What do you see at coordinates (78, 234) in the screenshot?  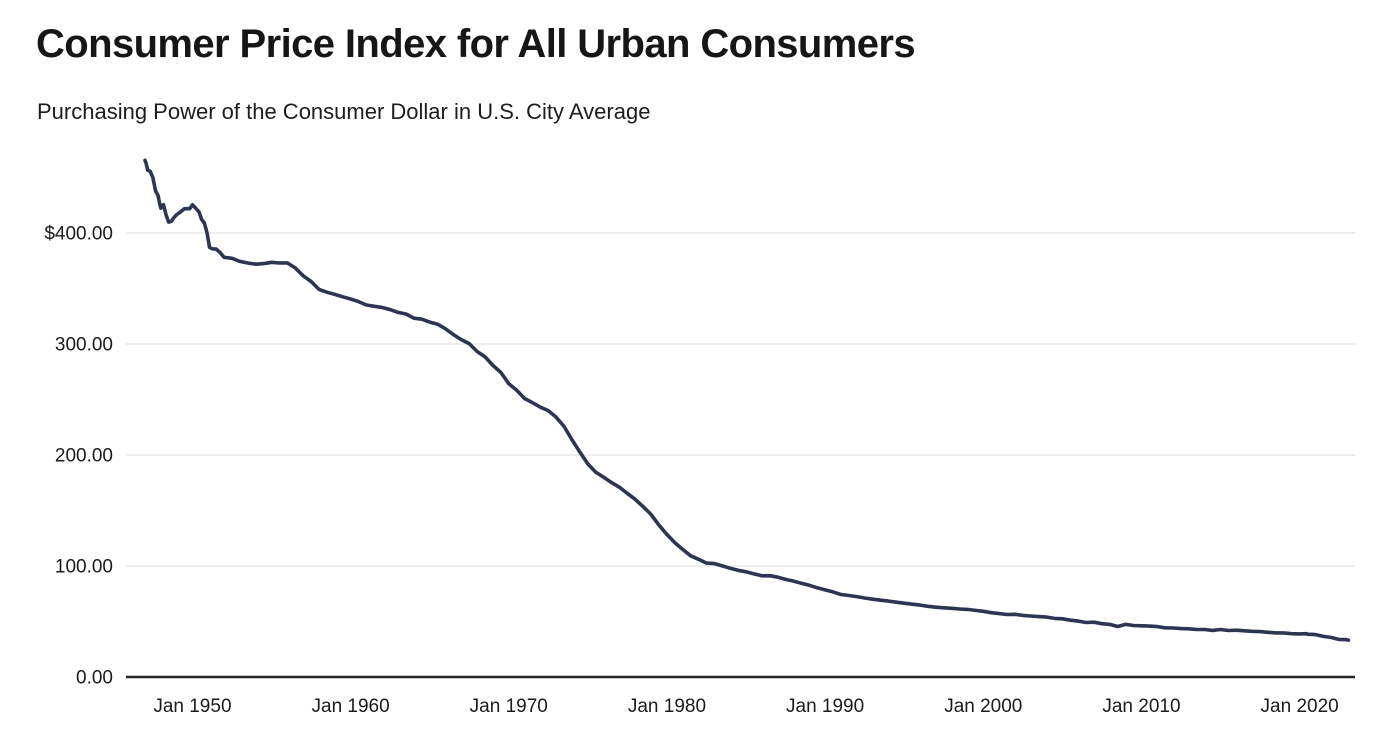 I see `y-tick-label: $400.00` at bounding box center [78, 234].